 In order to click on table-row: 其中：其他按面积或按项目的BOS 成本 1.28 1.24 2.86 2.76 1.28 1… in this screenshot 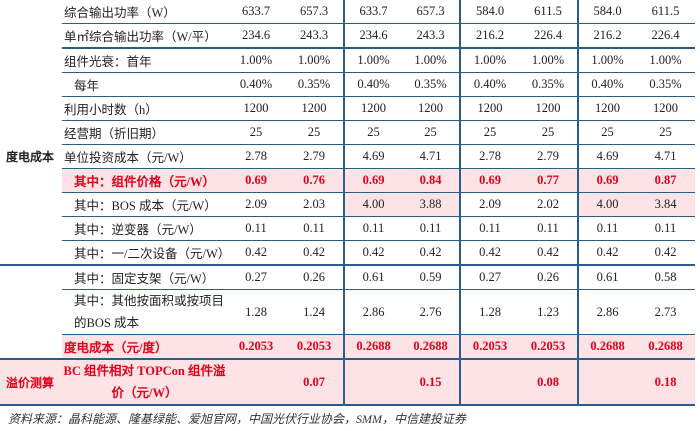, I will do `click(347, 312)`.